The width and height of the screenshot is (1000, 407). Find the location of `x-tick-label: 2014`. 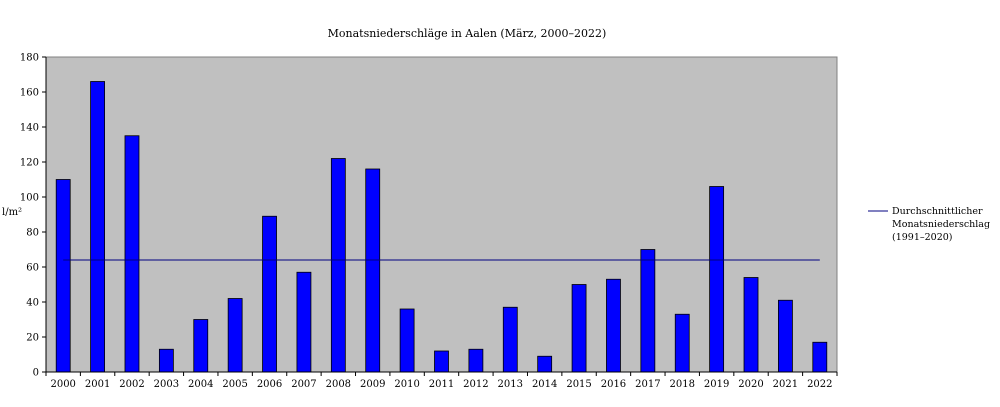

x-tick-label: 2014 is located at coordinates (544, 384).